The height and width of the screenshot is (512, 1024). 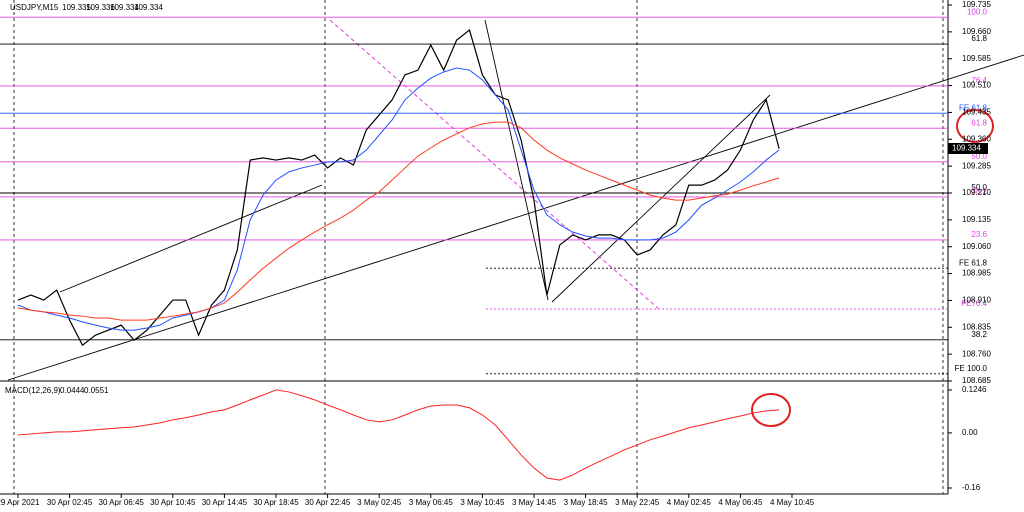 What do you see at coordinates (689, 502) in the screenshot?
I see `x-tick-label: 4 May 02:45` at bounding box center [689, 502].